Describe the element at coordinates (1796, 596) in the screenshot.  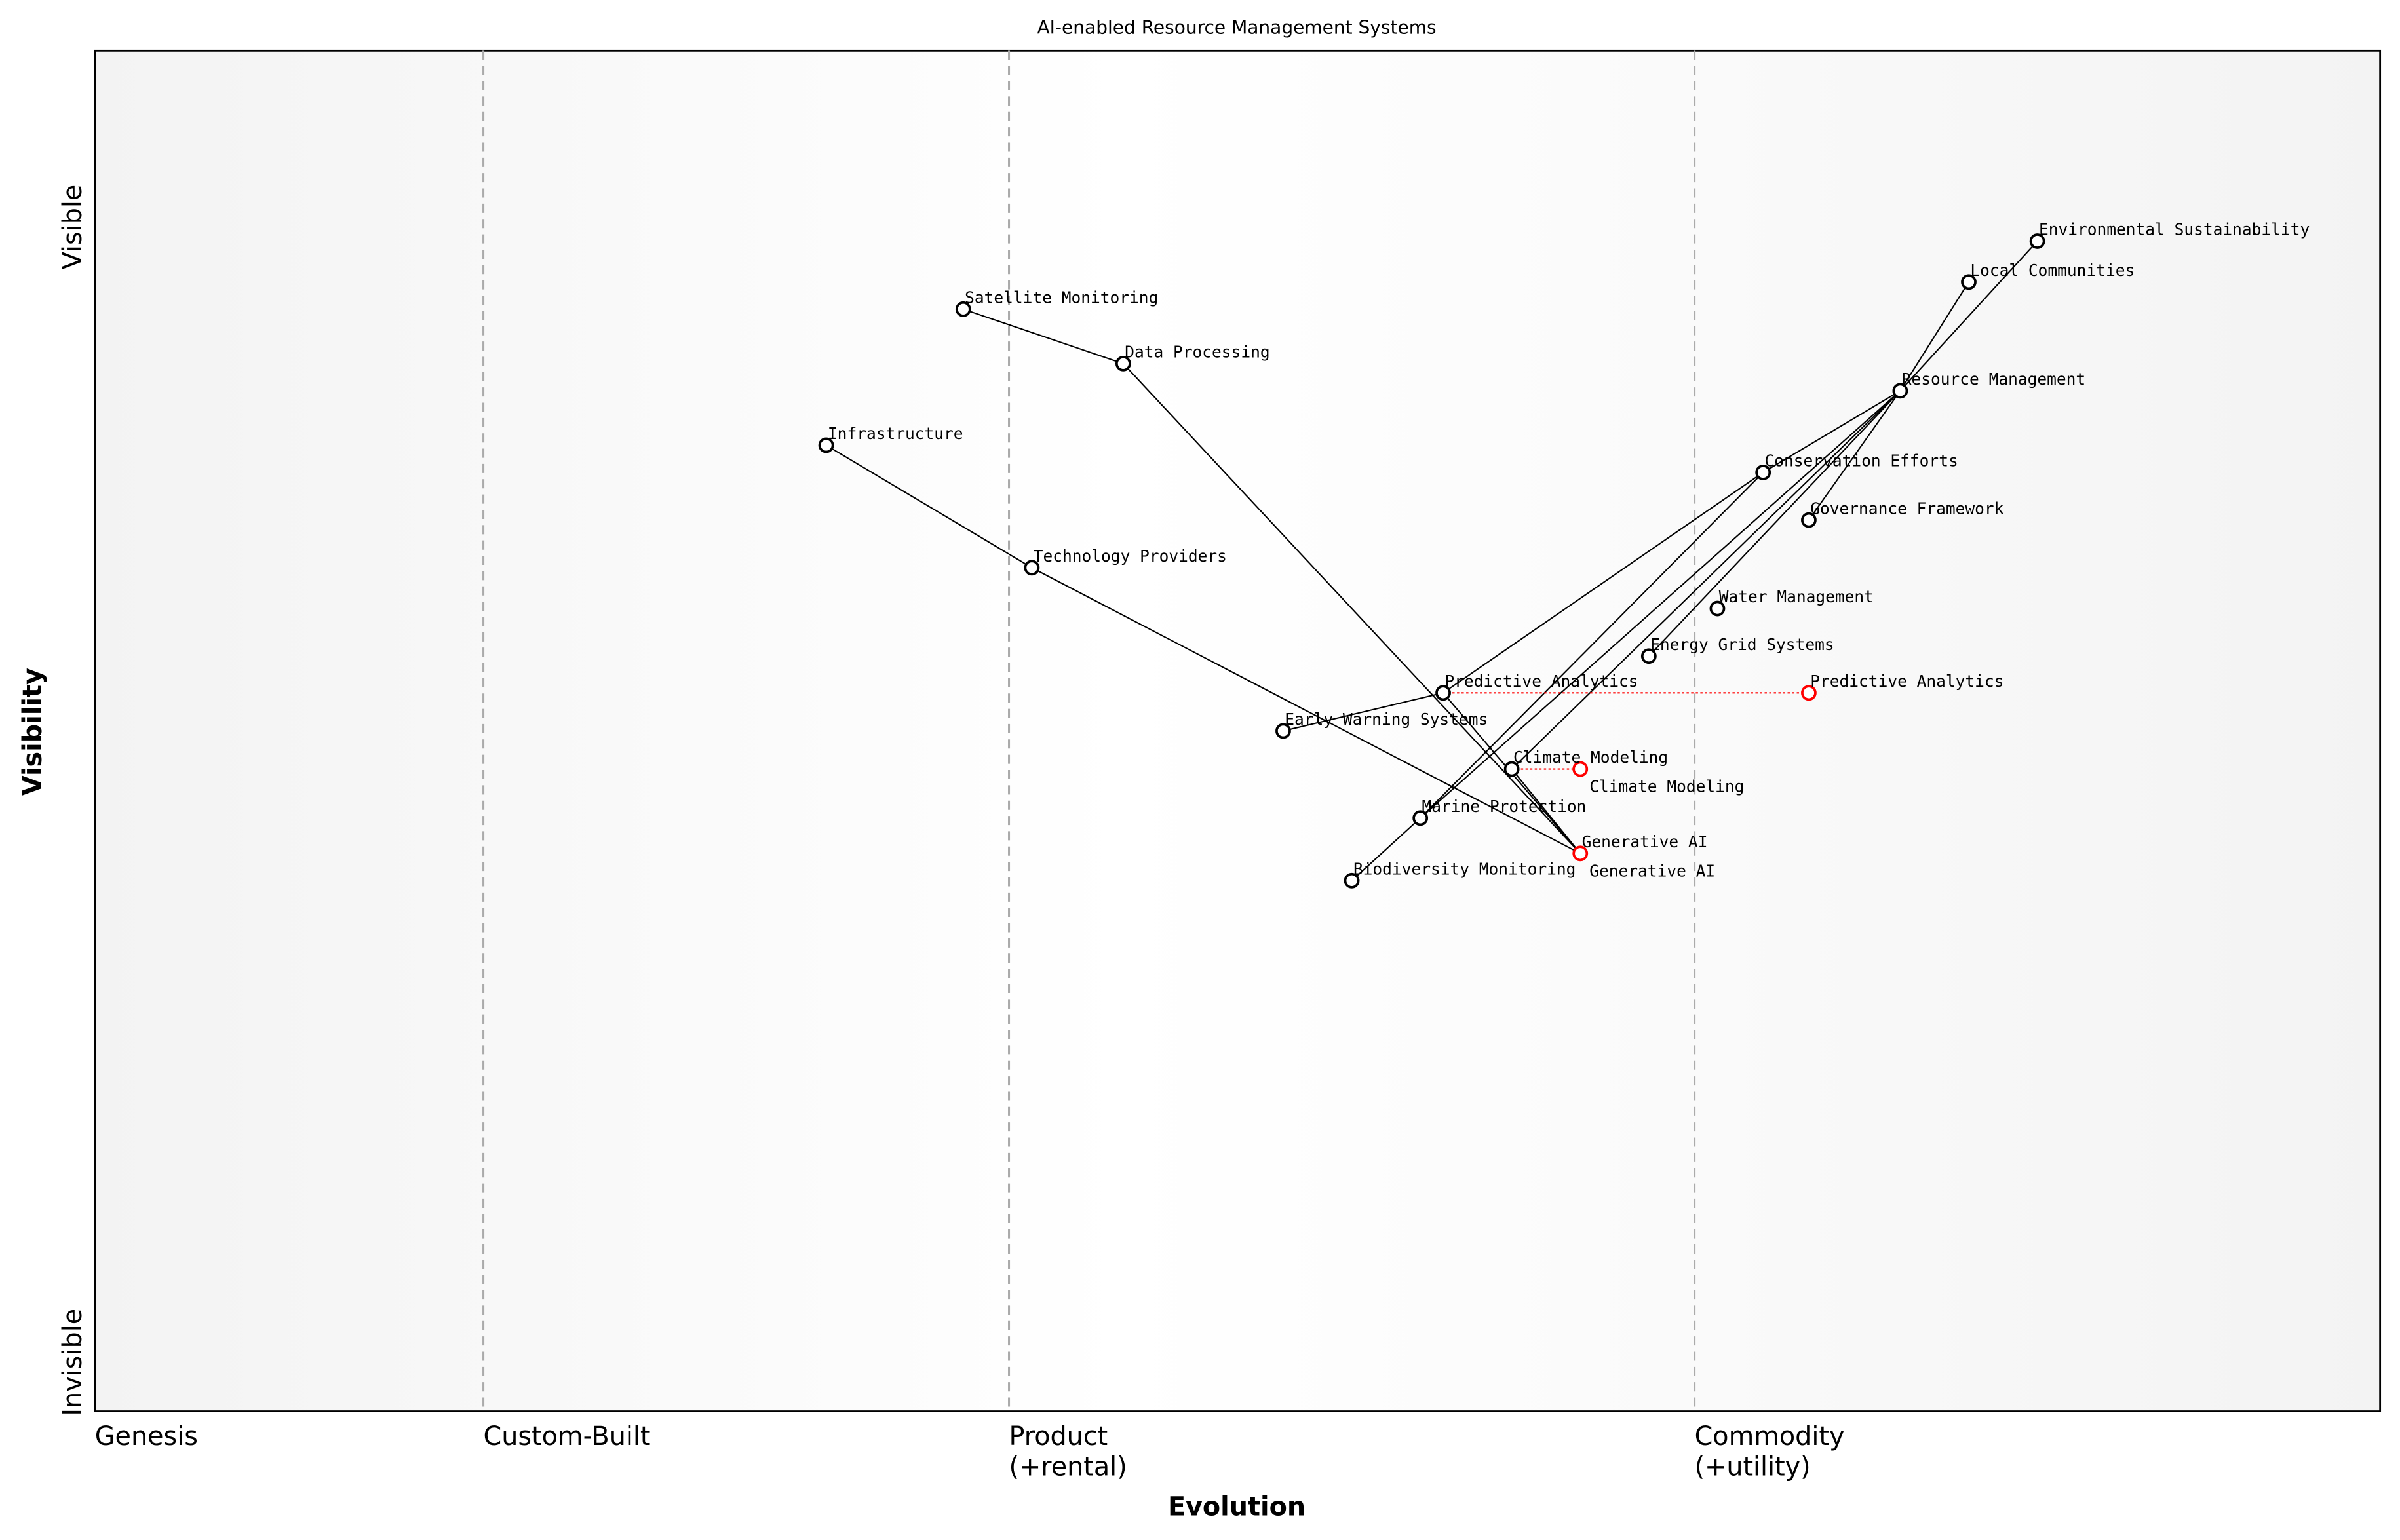
I see `component-label: Water Management` at that location.